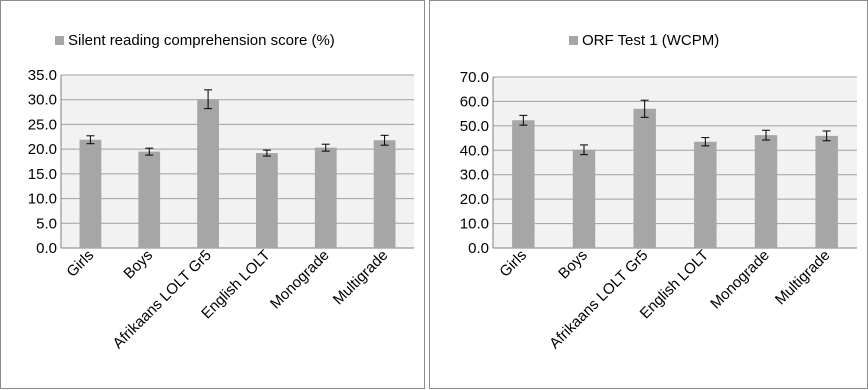 Image resolution: width=868 pixels, height=390 pixels. Describe the element at coordinates (650, 40) in the screenshot. I see `legend-label: ORF Test 1 (WCPM)` at that location.